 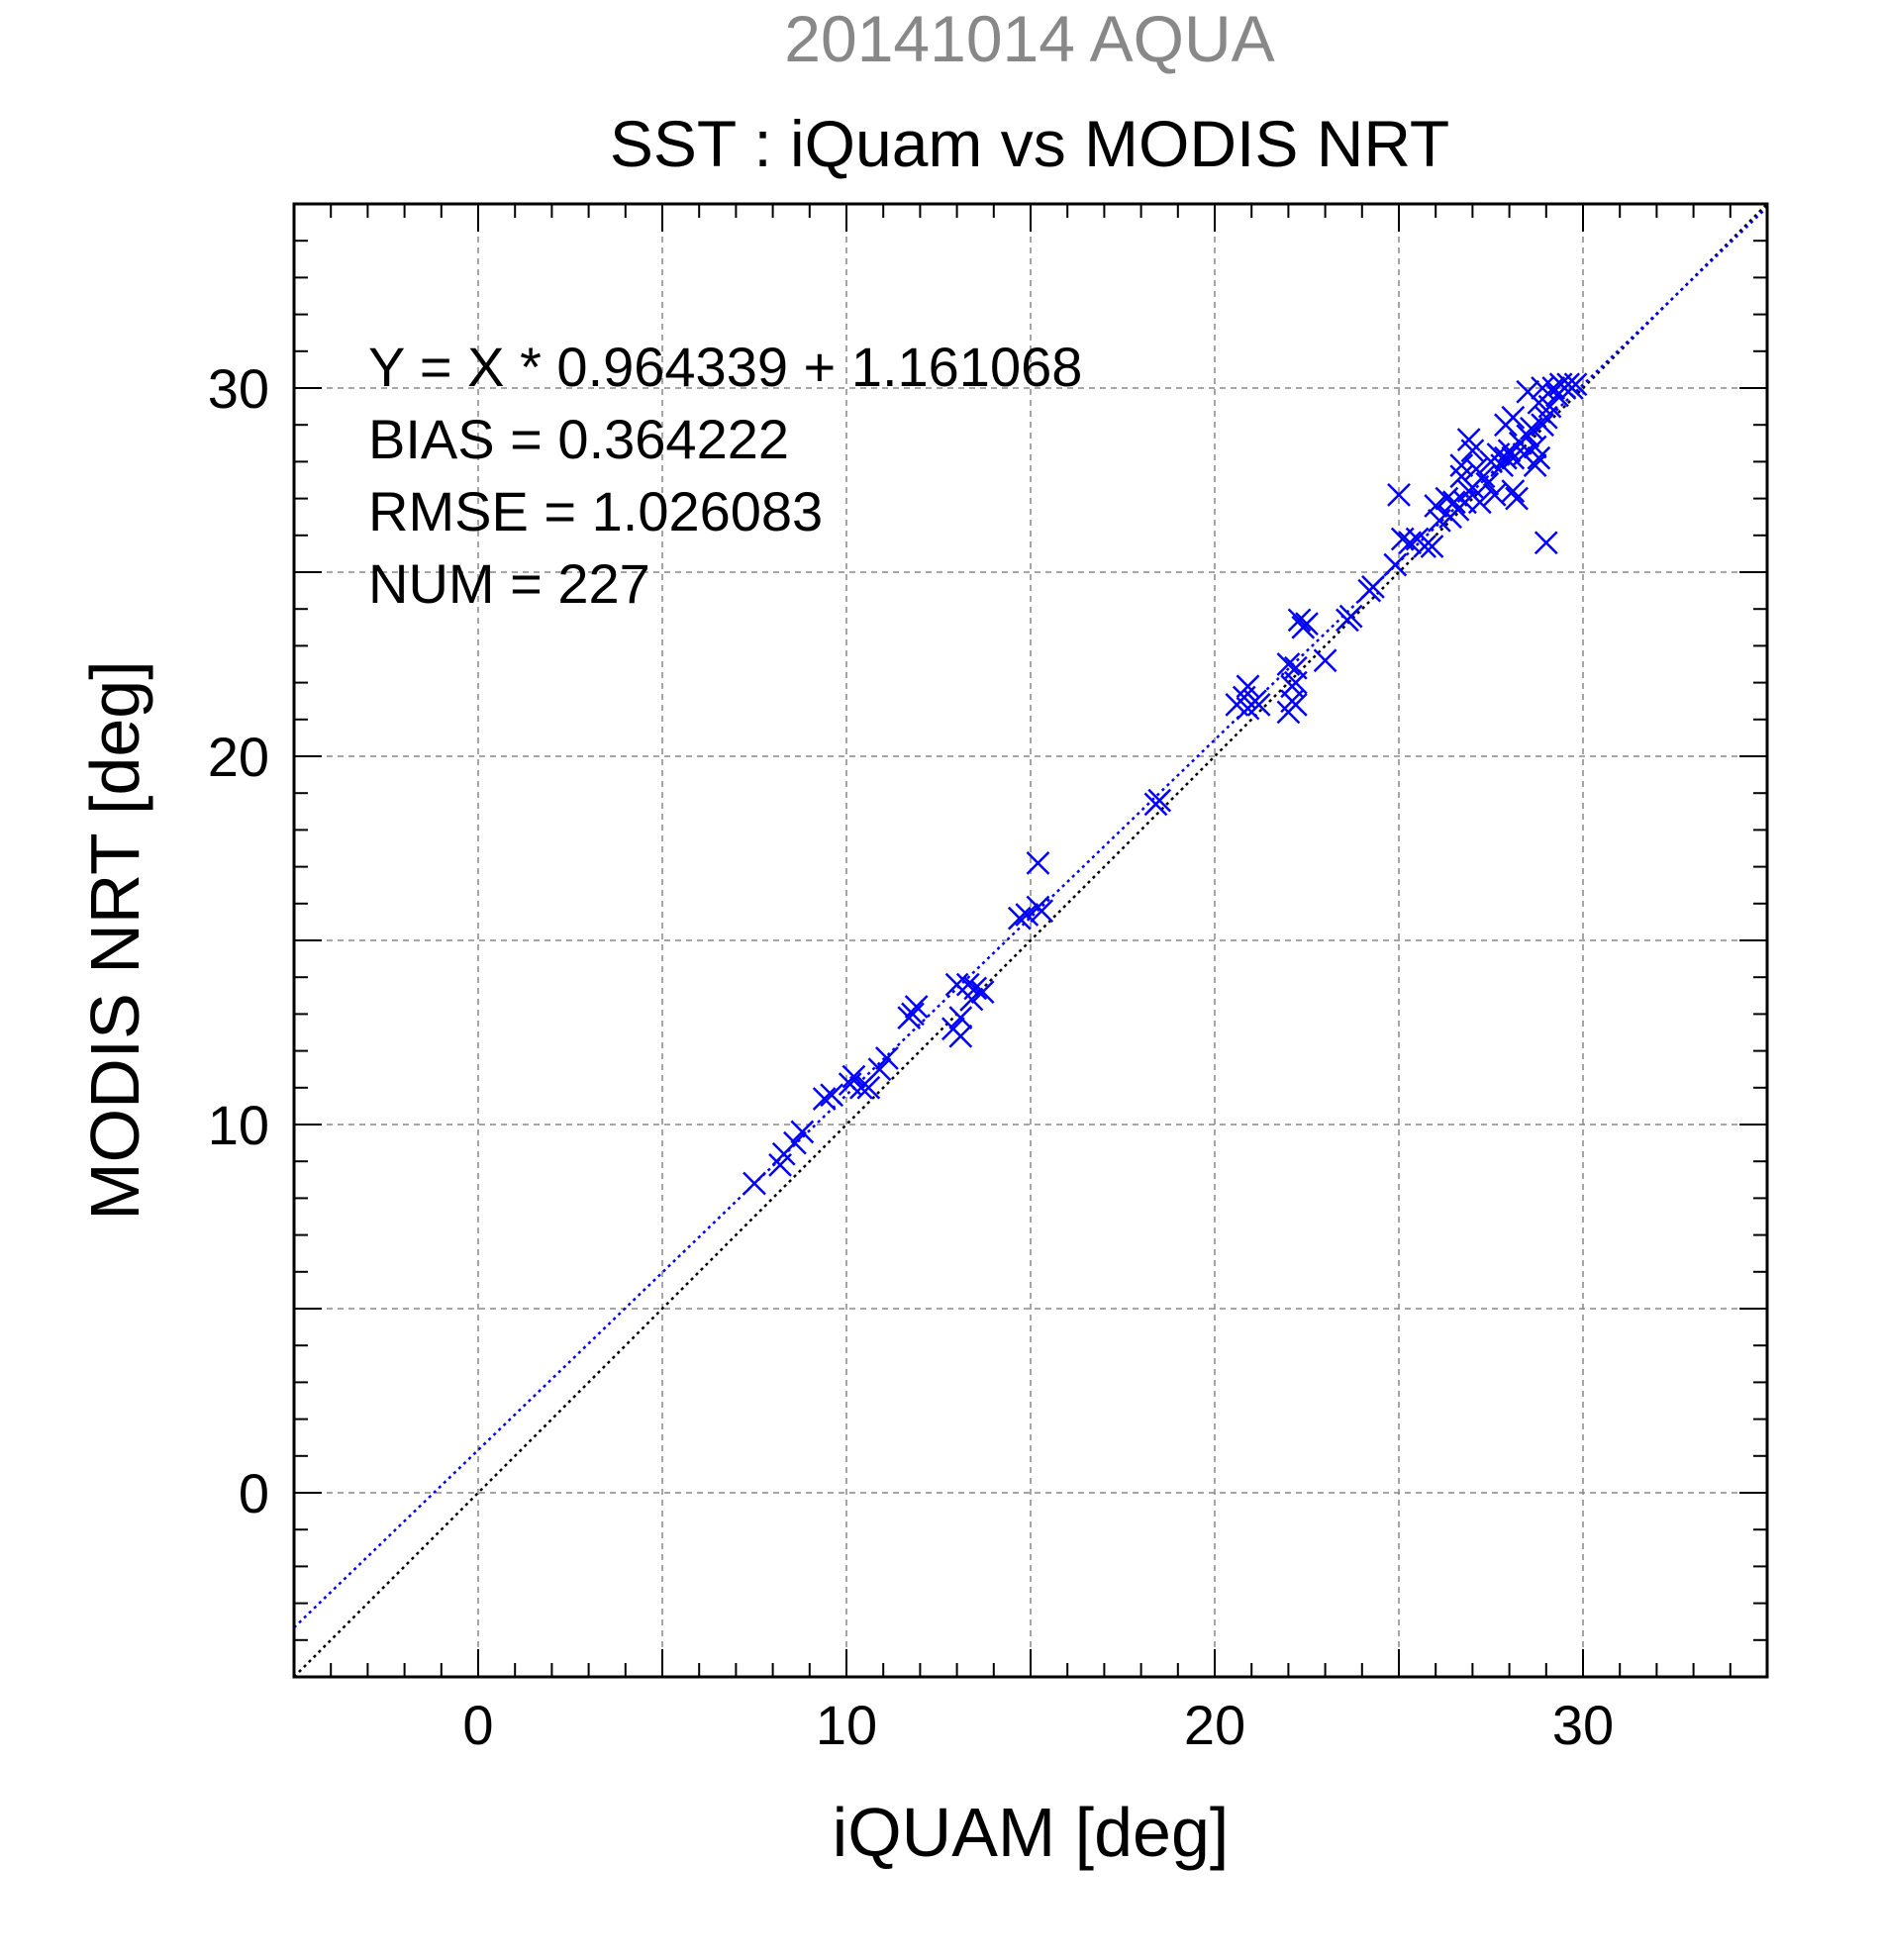 What do you see at coordinates (595, 511) in the screenshot?
I see `stats-line: RMSE = 1.026083` at bounding box center [595, 511].